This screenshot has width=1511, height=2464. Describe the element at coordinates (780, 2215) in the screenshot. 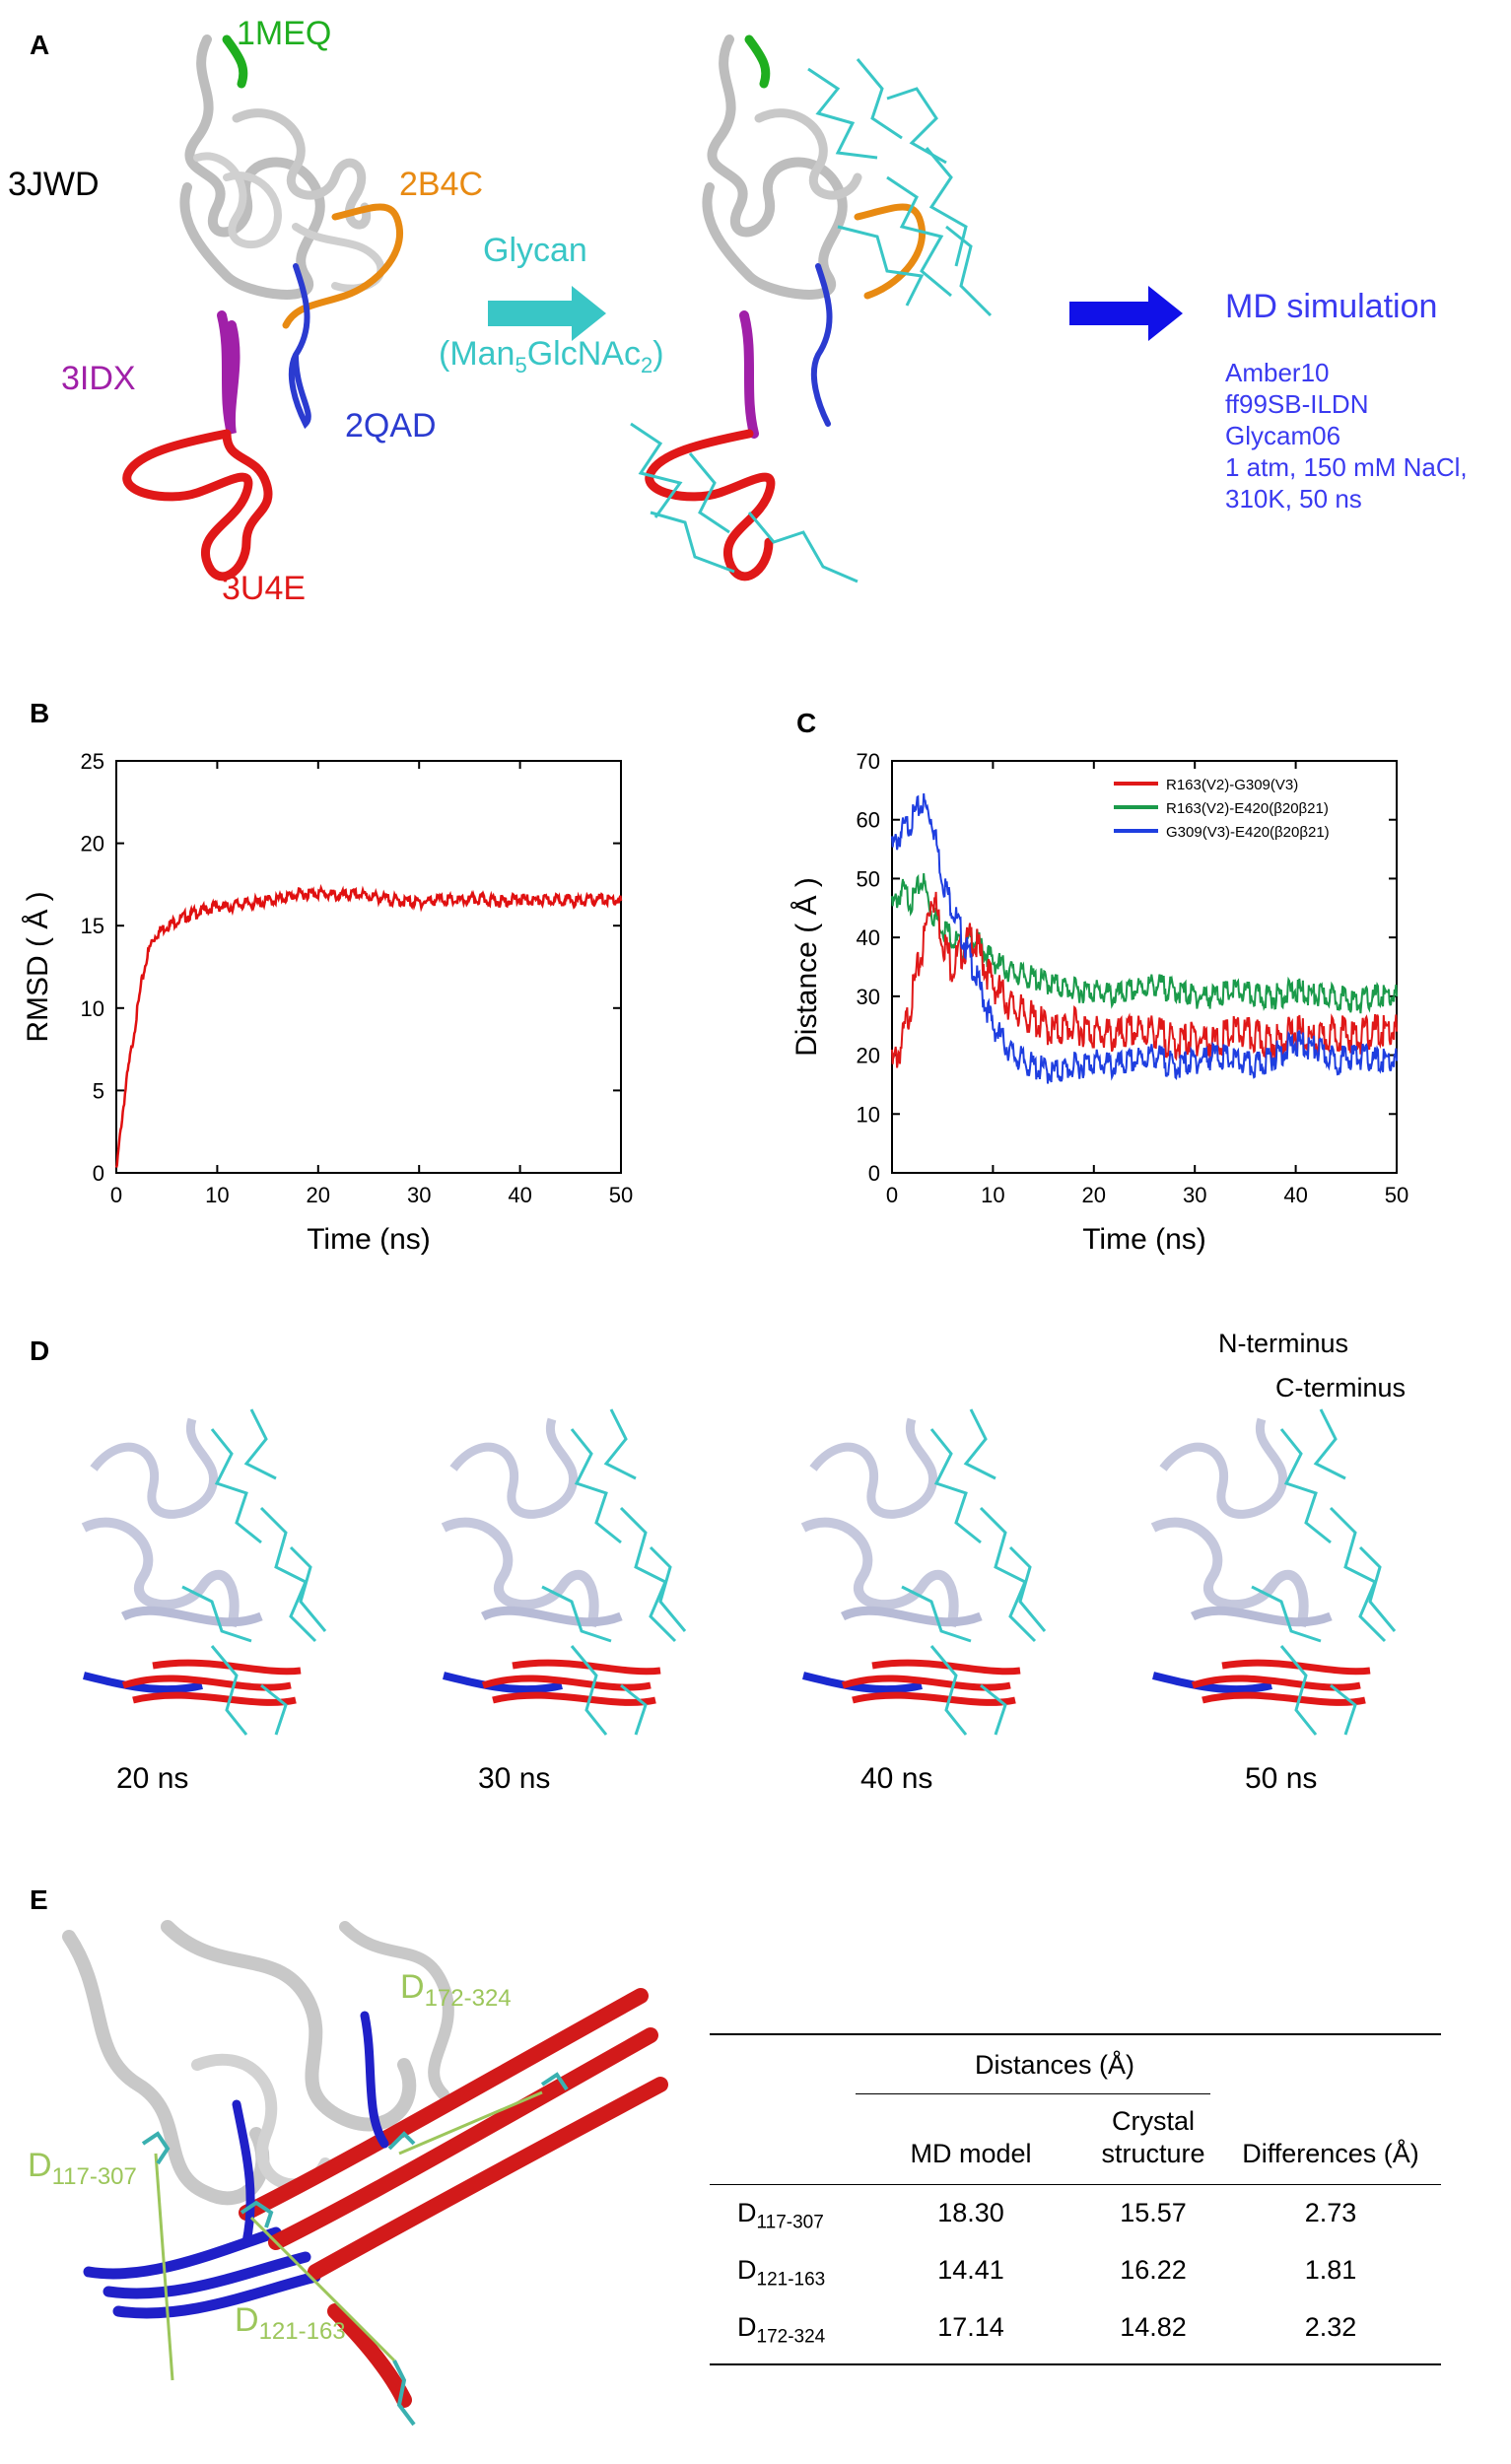

I see `table-row-name: D117-307` at that location.